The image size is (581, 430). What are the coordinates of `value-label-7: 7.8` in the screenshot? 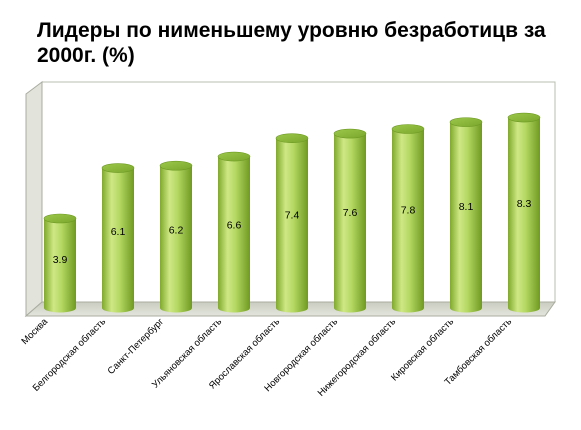 It's located at (408, 211).